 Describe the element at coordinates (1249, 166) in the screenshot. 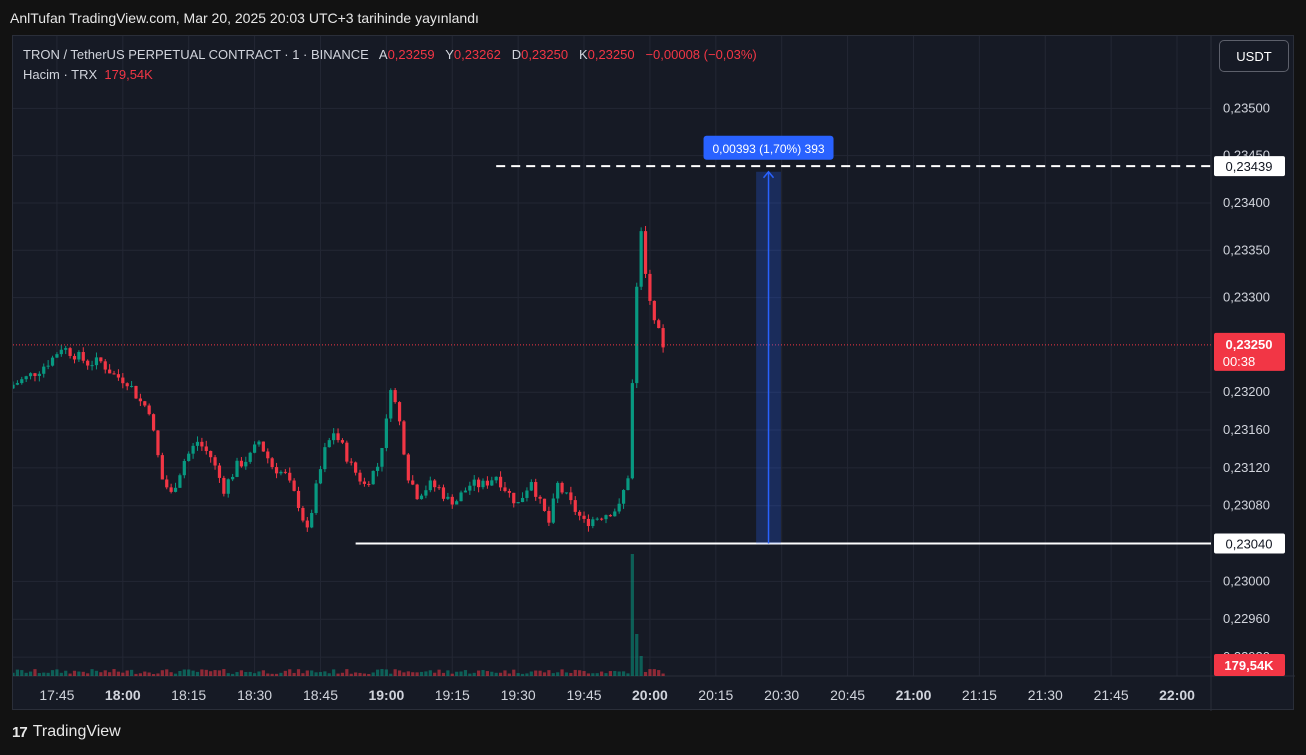

I see `horizontal-level-label: 0,23439` at that location.